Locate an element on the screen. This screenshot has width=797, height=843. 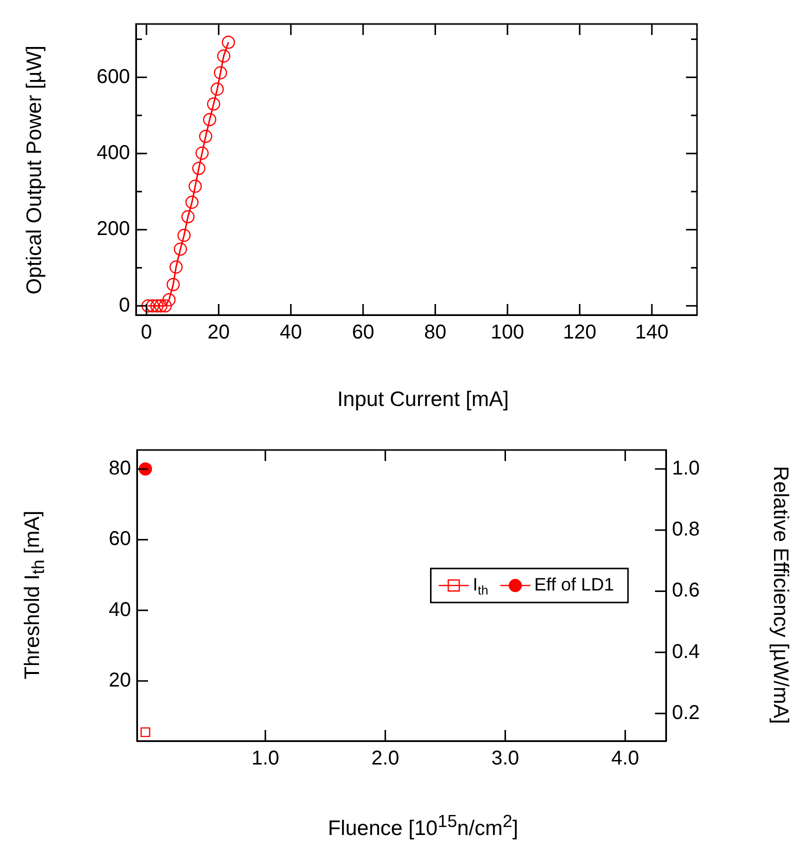
y-tick-label: 400 is located at coordinates (113, 153).